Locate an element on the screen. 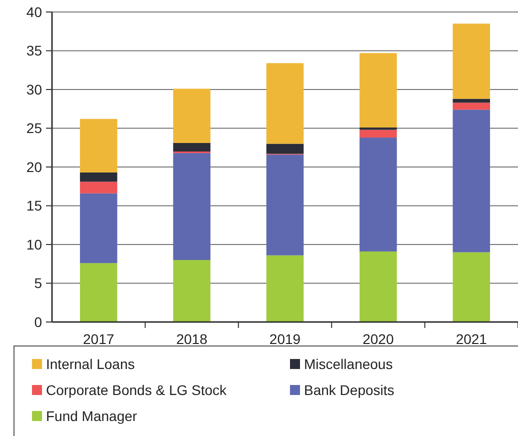 This screenshot has height=436, width=518. y-tick-label: 40 is located at coordinates (34, 12).